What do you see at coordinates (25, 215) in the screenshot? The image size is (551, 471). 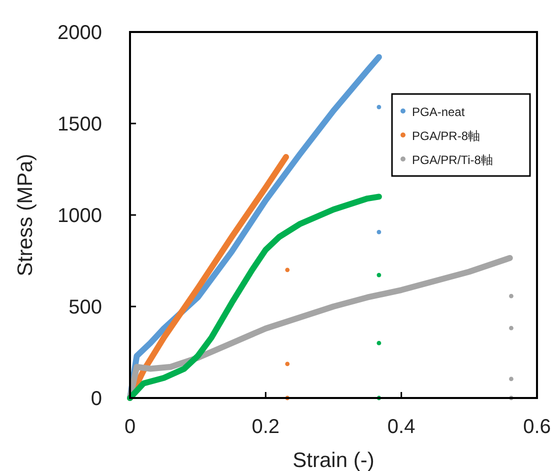 I see `y-axis-title: Stress (MPa)` at bounding box center [25, 215].